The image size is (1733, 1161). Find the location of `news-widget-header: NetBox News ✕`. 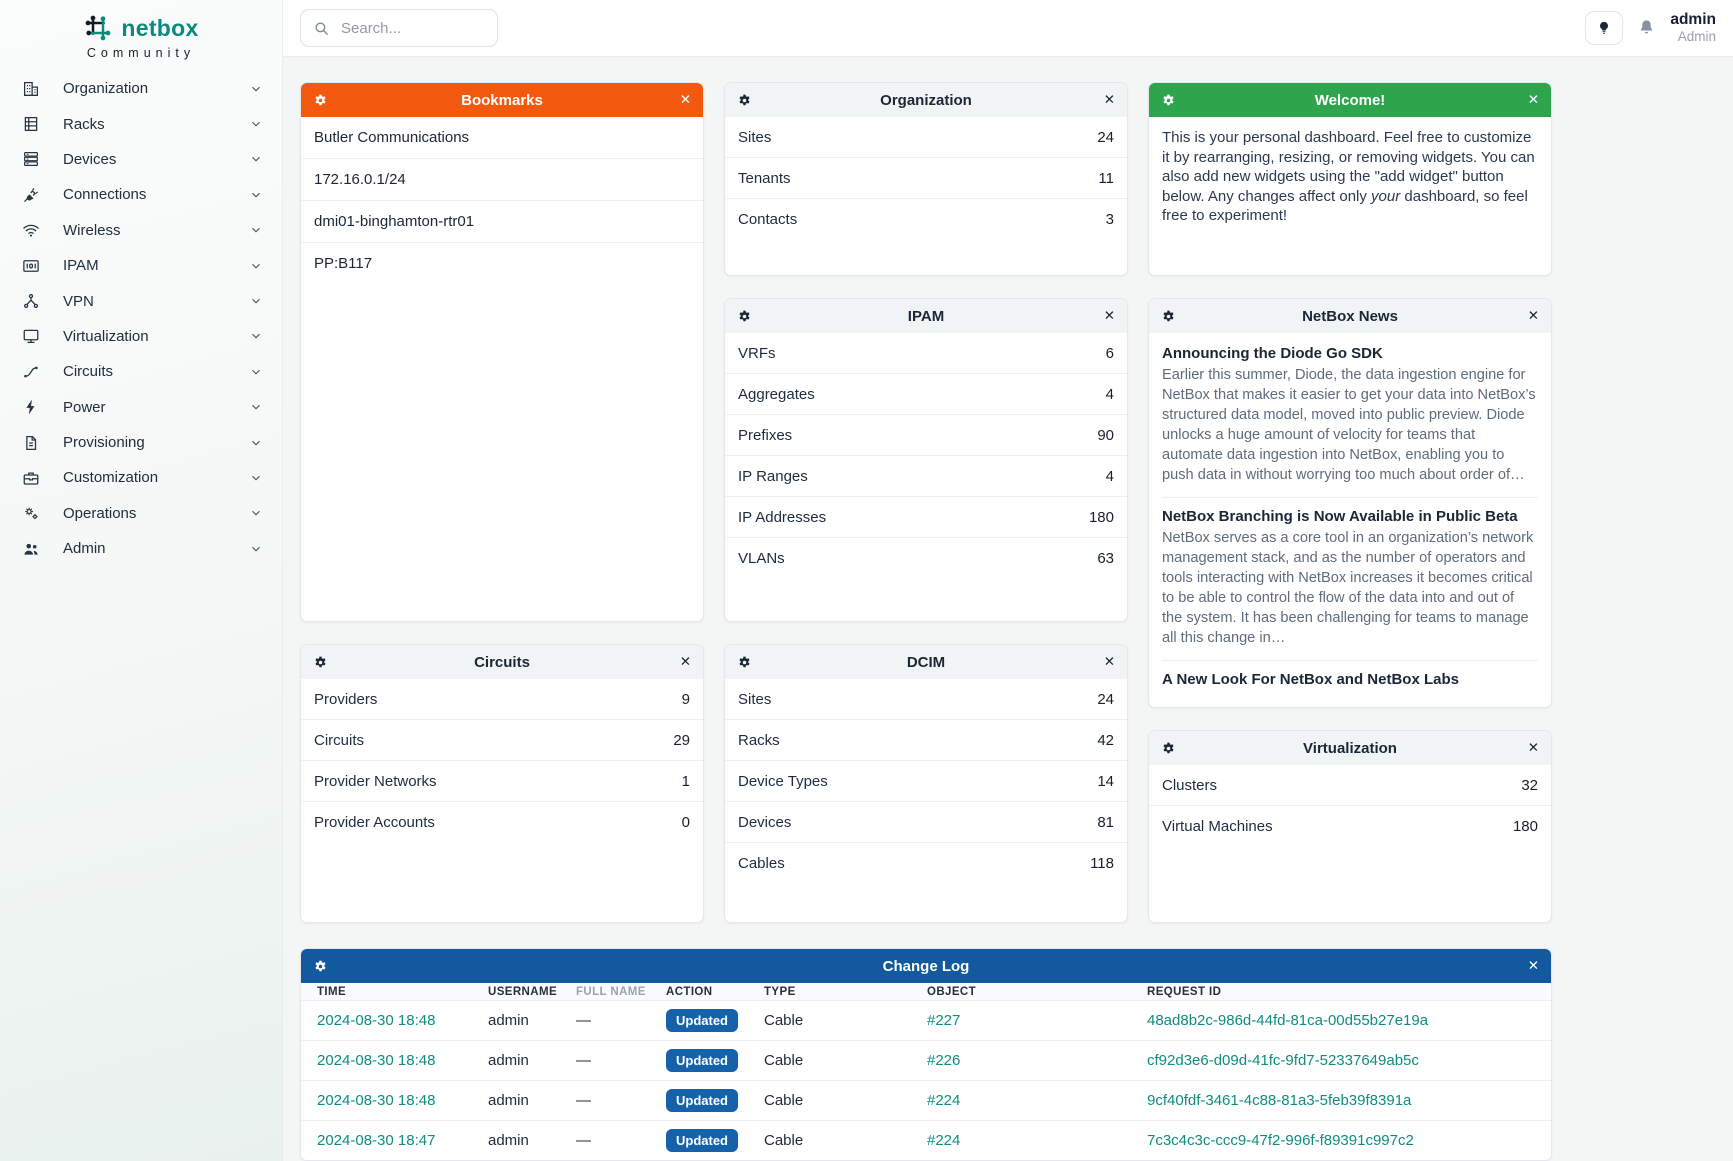

news-widget-header: NetBox News ✕ is located at coordinates (1350, 316).